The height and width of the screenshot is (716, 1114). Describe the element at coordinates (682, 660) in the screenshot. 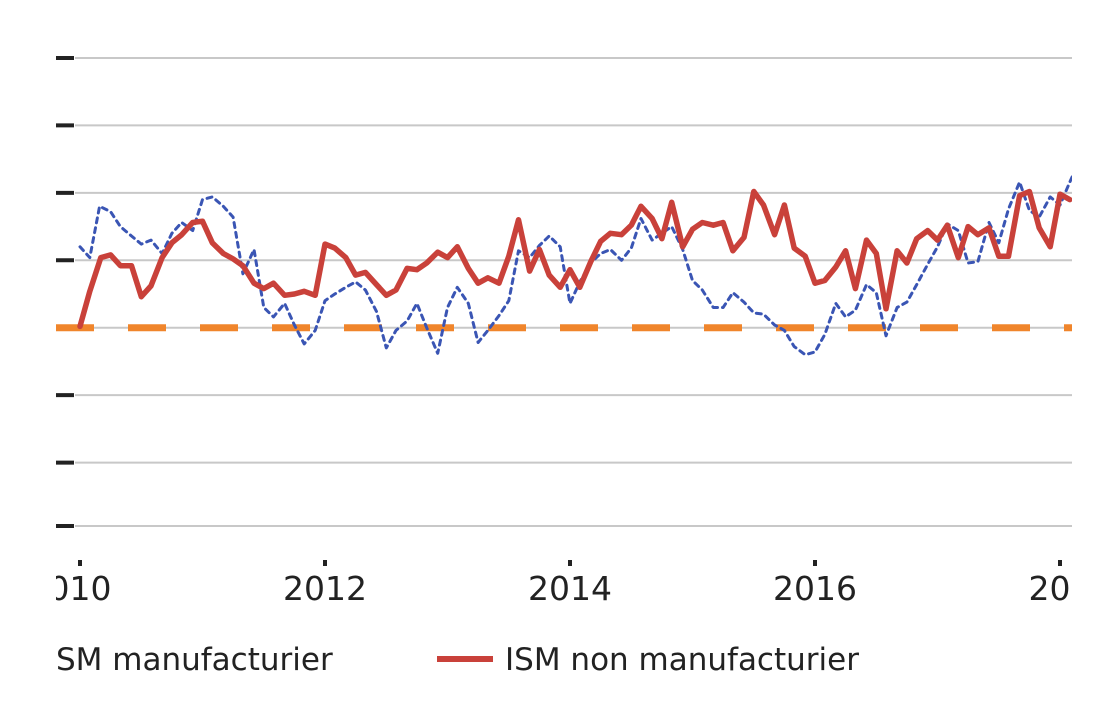

I see `legend-label-ism-non-manufacturier: ISM non manufacturier` at that location.